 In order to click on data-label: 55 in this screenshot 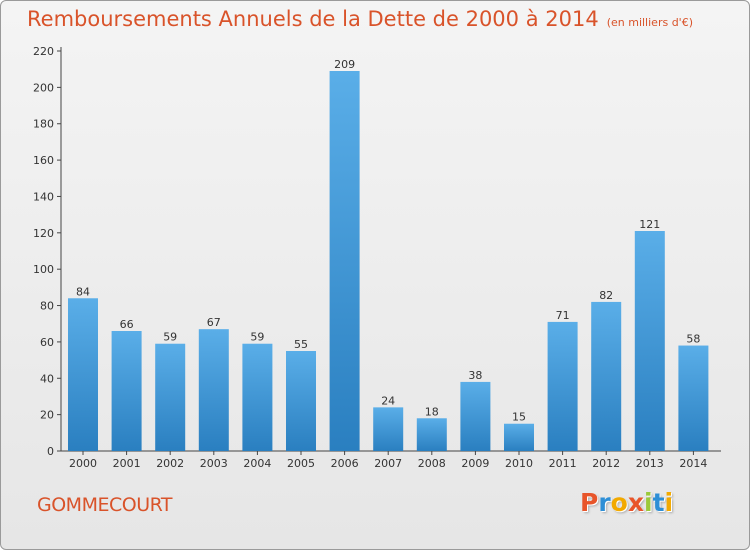, I will do `click(301, 344)`.